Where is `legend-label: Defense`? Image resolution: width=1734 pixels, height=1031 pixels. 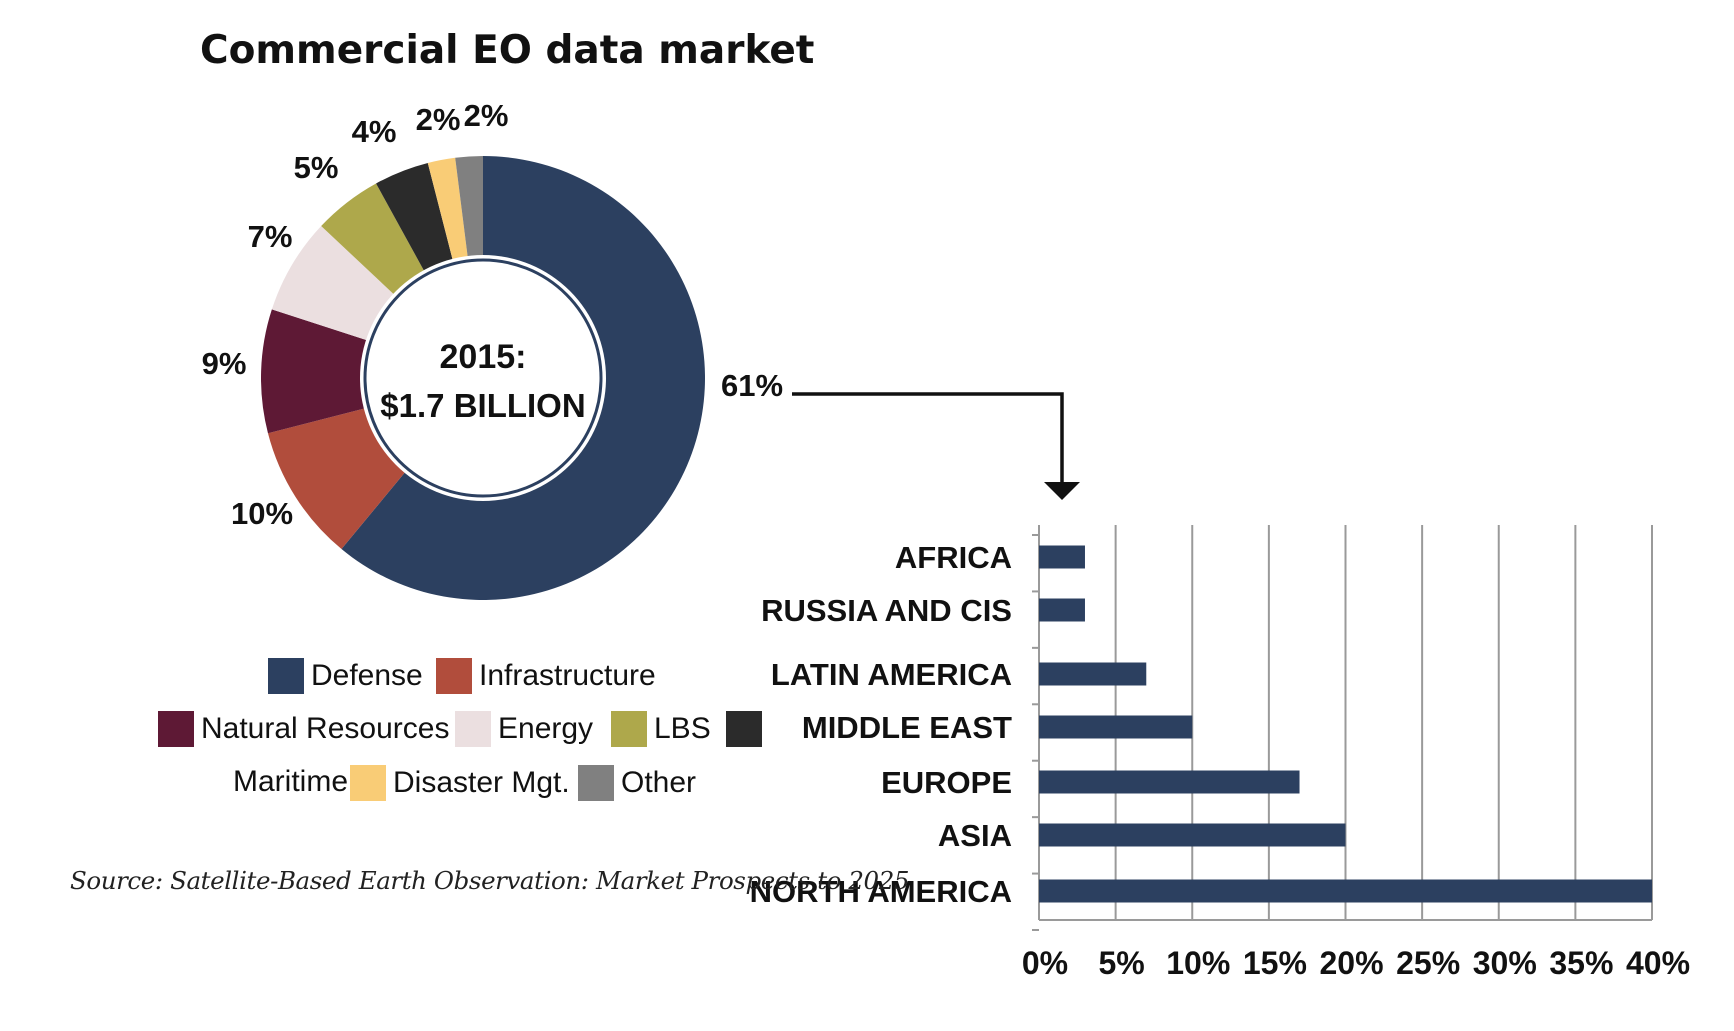 legend-label: Defense is located at coordinates (367, 675).